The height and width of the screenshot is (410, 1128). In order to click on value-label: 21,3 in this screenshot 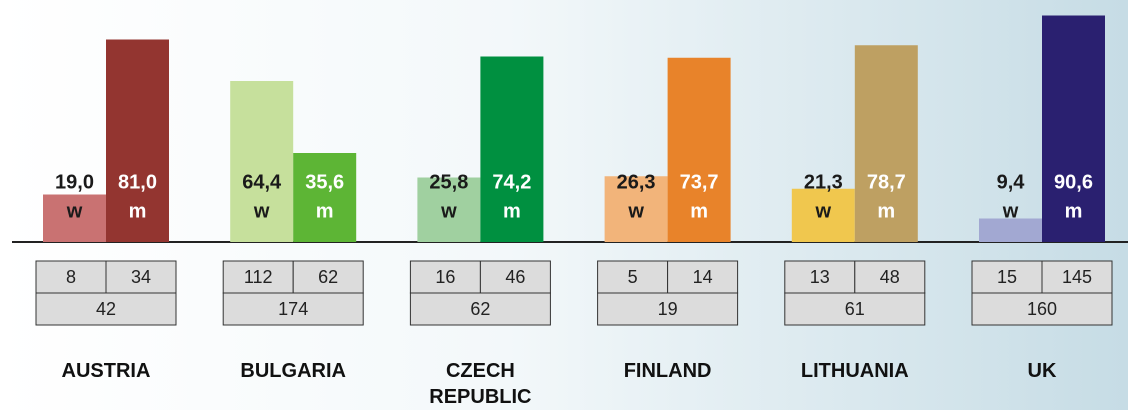, I will do `click(823, 182)`.